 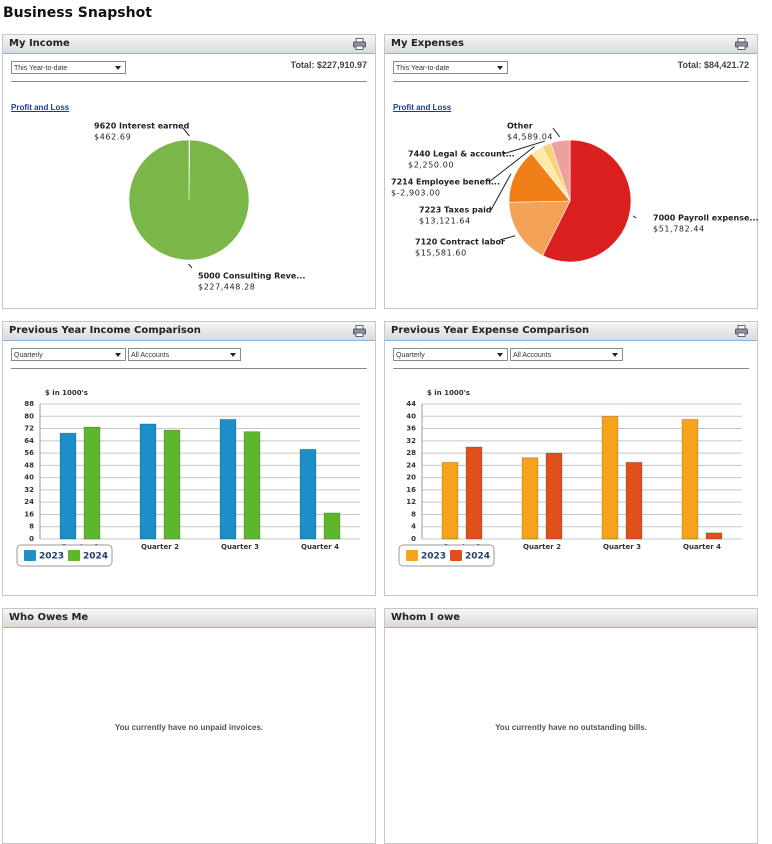 What do you see at coordinates (426, 617) in the screenshot?
I see `panel-title: Whom I owe` at bounding box center [426, 617].